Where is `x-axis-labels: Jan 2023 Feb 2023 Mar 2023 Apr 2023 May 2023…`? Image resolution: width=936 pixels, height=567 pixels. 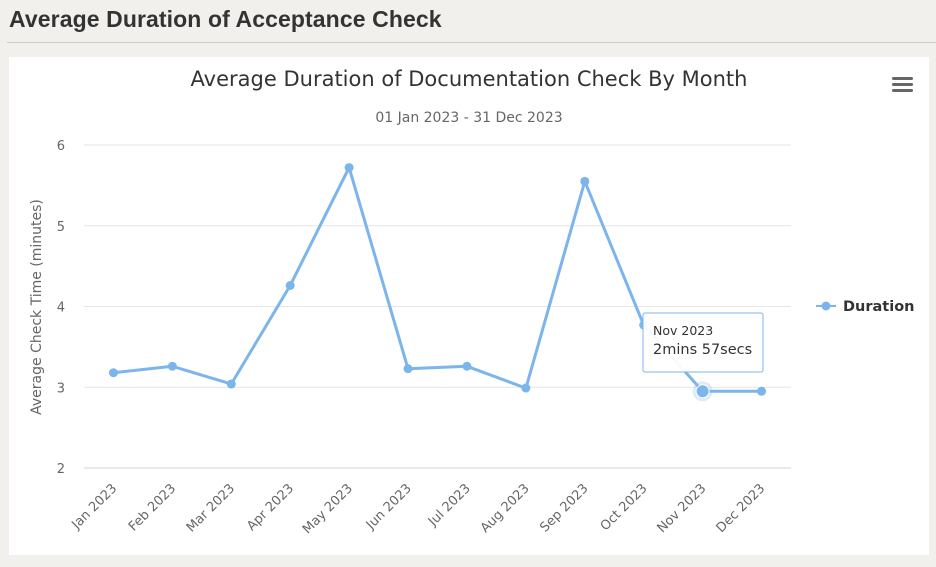 x-axis-labels: Jan 2023 Feb 2023 Mar 2023 Apr 2023 May 2023… is located at coordinates (418, 509).